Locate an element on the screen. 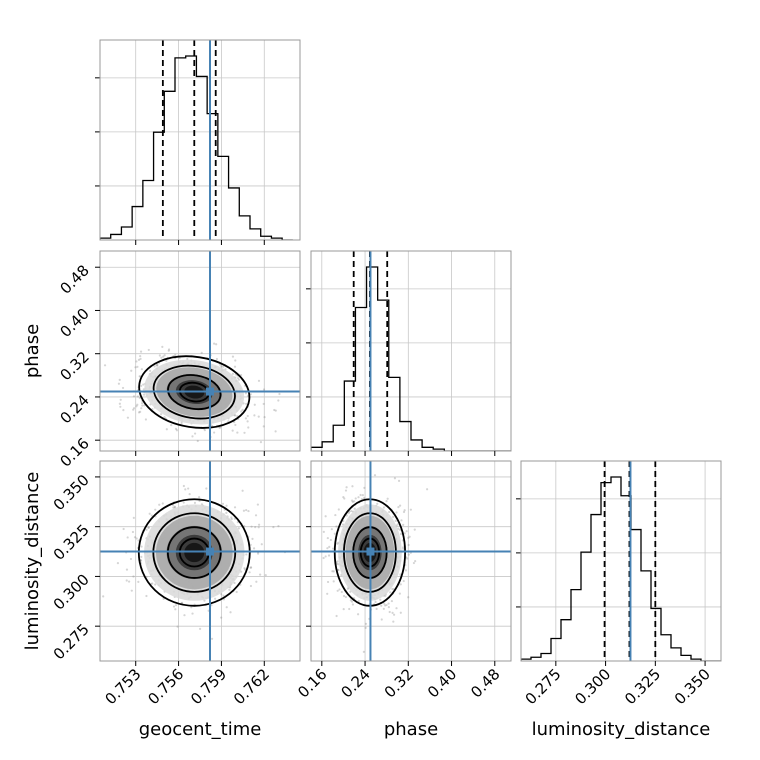  y-tick-label: 0.24 is located at coordinates (74, 409).